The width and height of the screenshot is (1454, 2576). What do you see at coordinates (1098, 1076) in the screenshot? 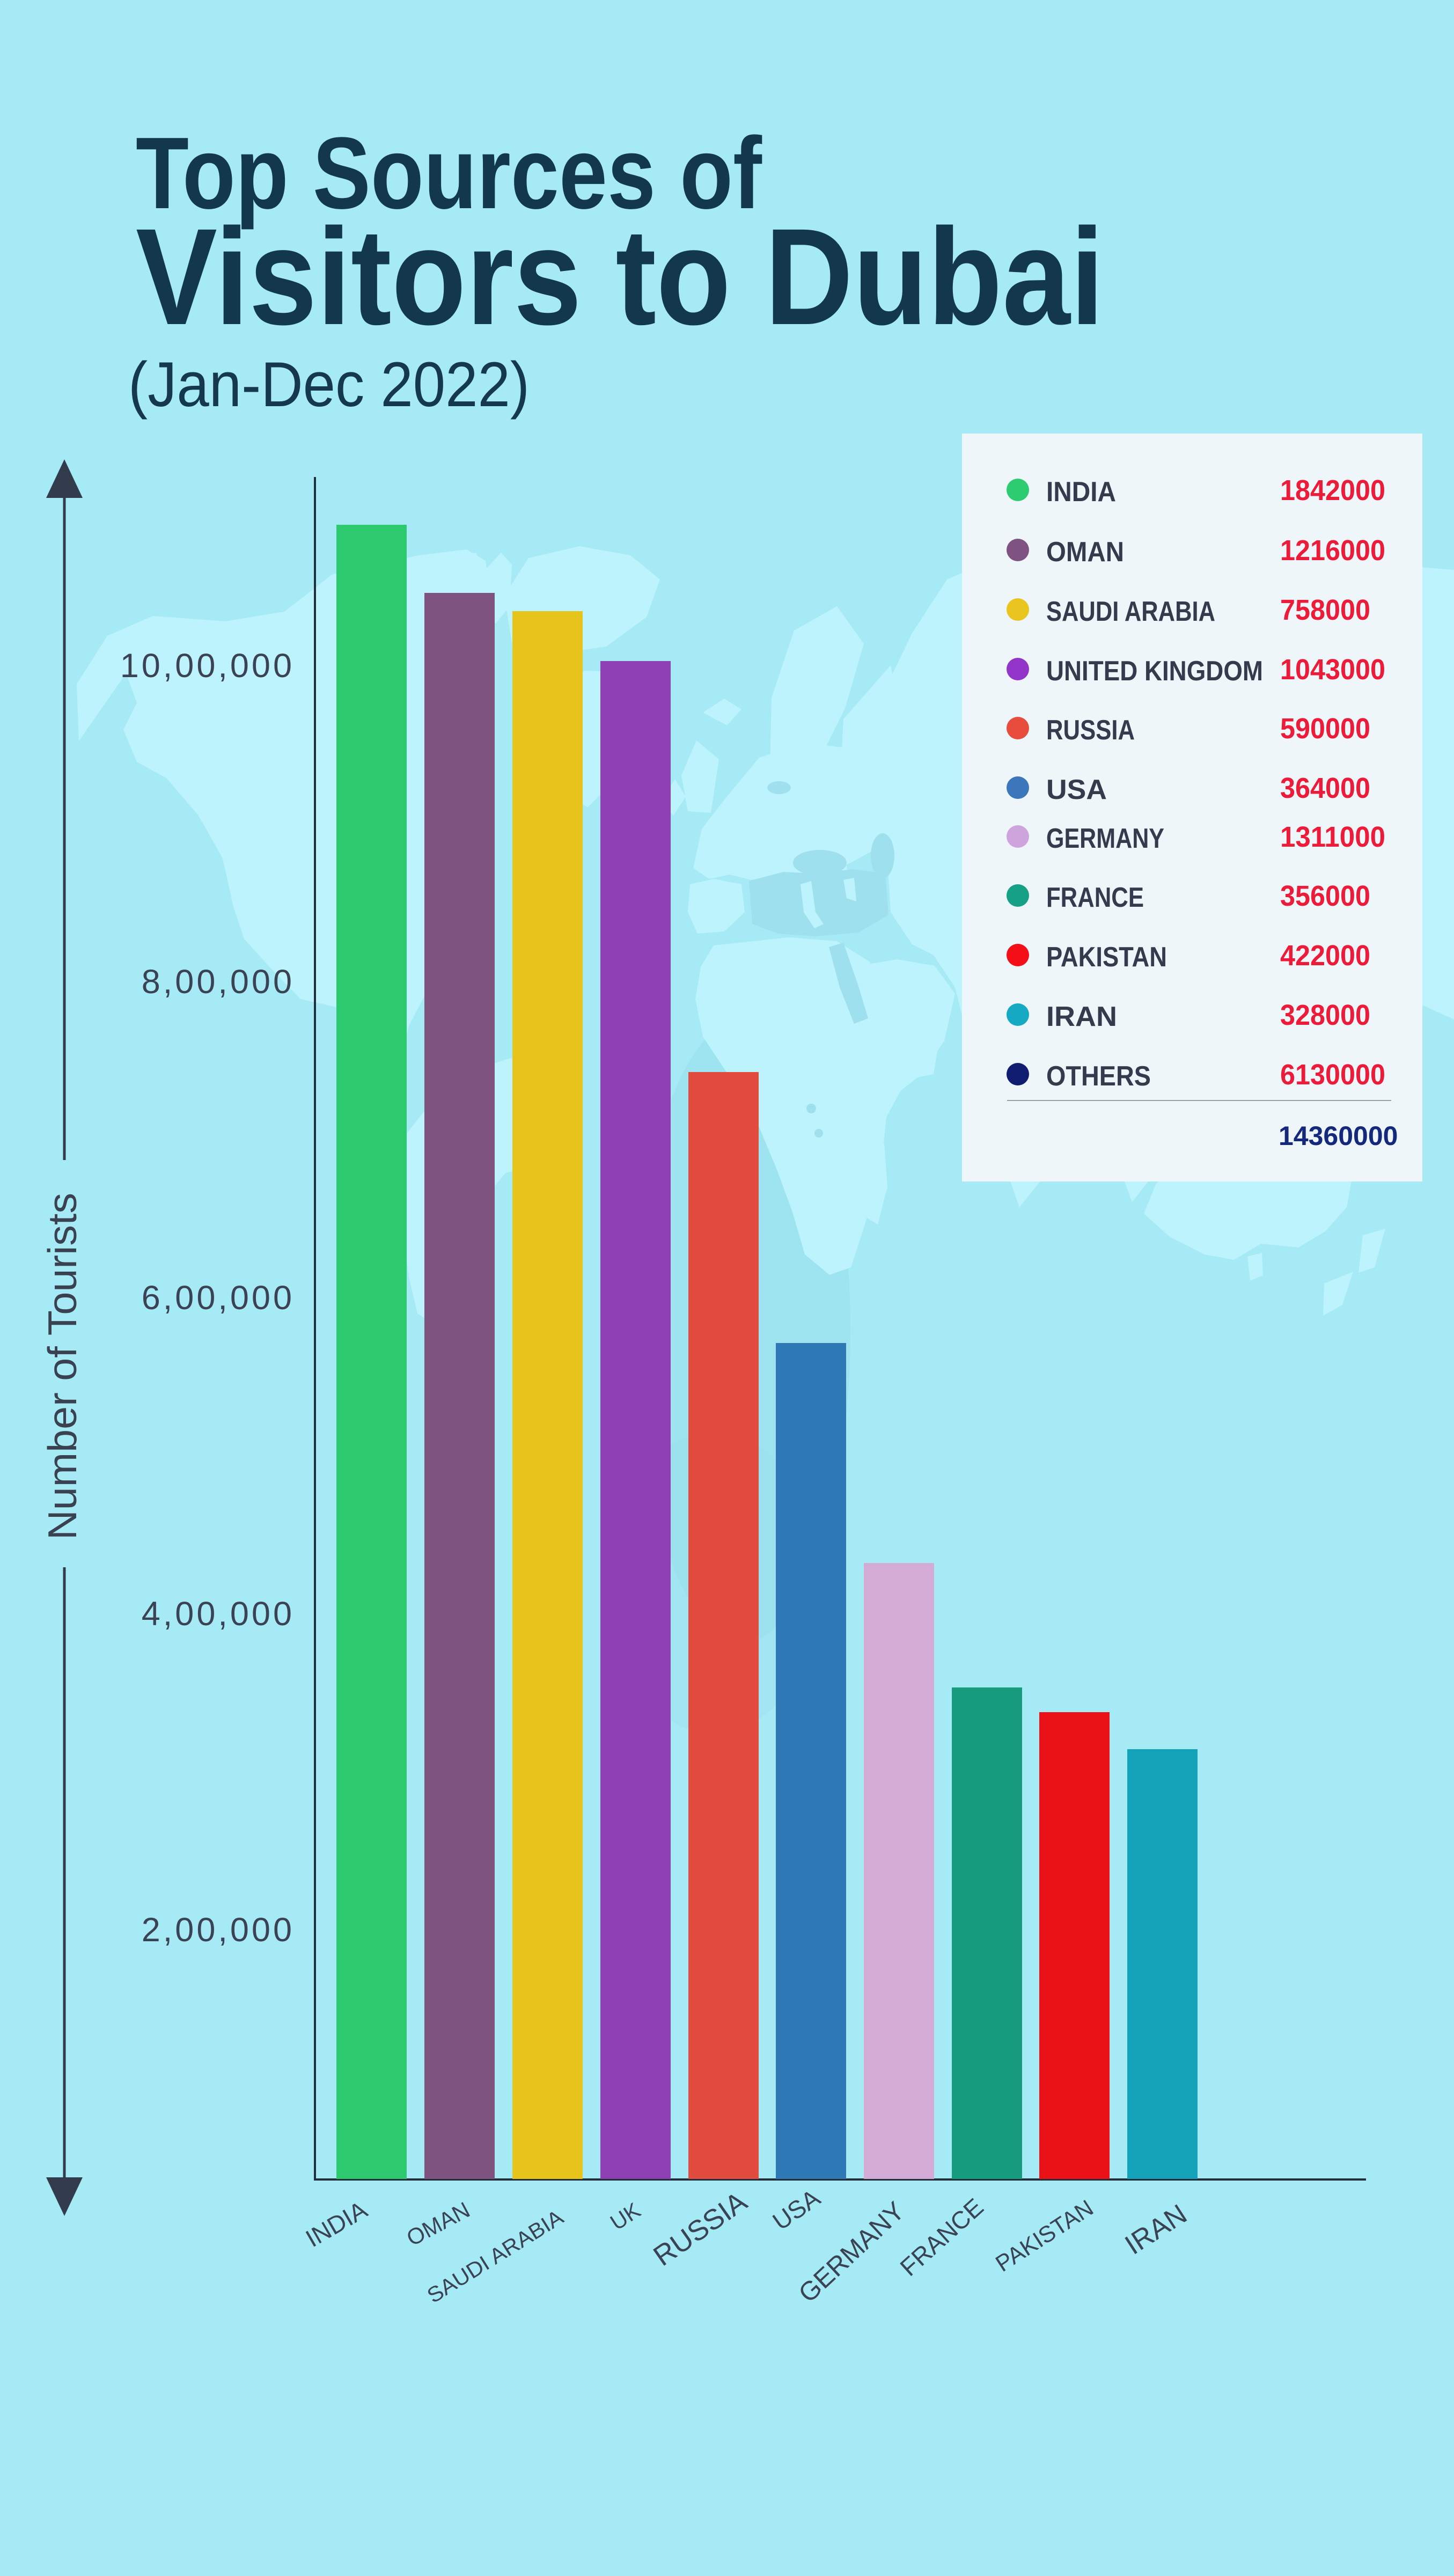
I see `svg-text: OTHERS` at bounding box center [1098, 1076].